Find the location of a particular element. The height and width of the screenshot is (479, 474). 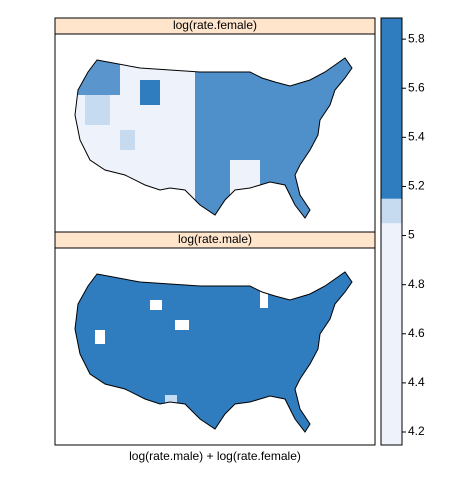

strip-label: log(rate.male) is located at coordinates (215, 239).